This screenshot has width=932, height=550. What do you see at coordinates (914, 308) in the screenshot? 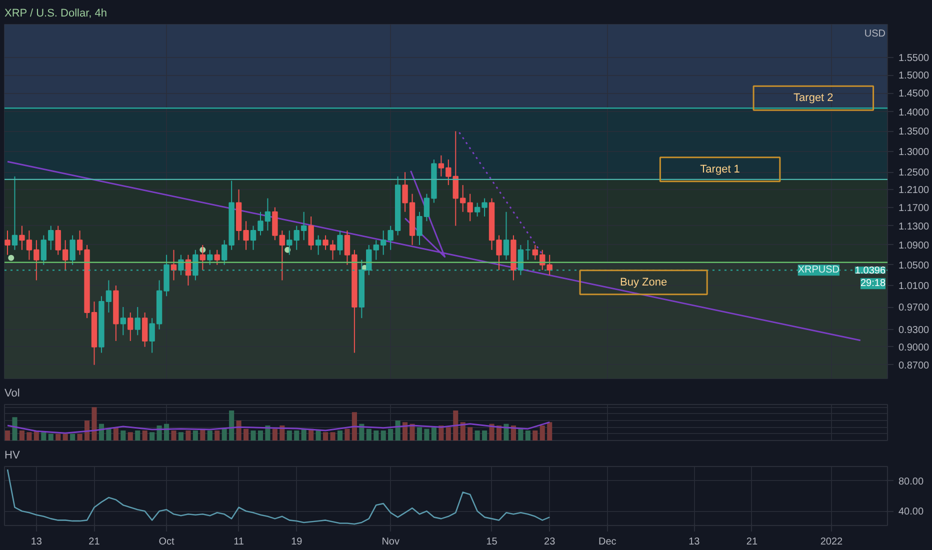
I see `y-tick-label: 0.9700` at bounding box center [914, 308].